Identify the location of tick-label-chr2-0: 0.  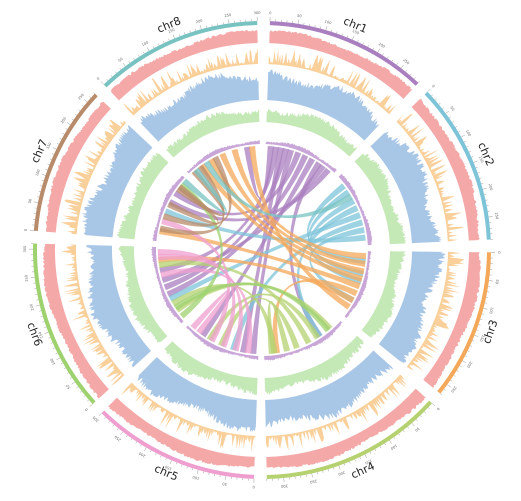
(433, 86).